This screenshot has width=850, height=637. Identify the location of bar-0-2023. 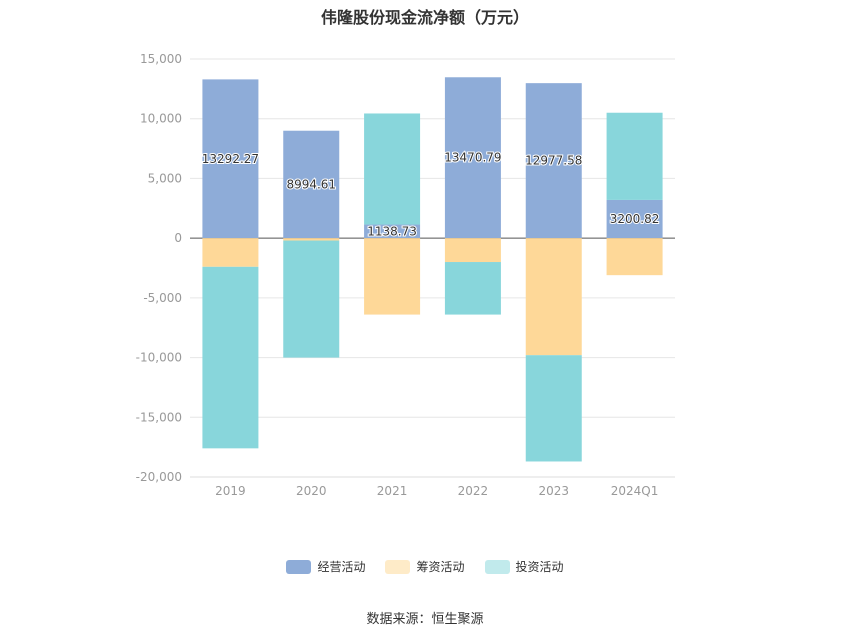
(553, 161).